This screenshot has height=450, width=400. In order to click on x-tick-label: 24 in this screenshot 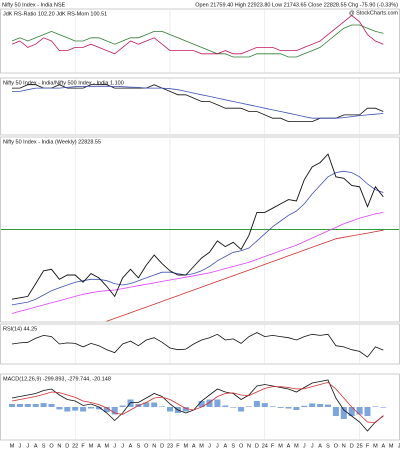, I will do `click(265, 446)`.